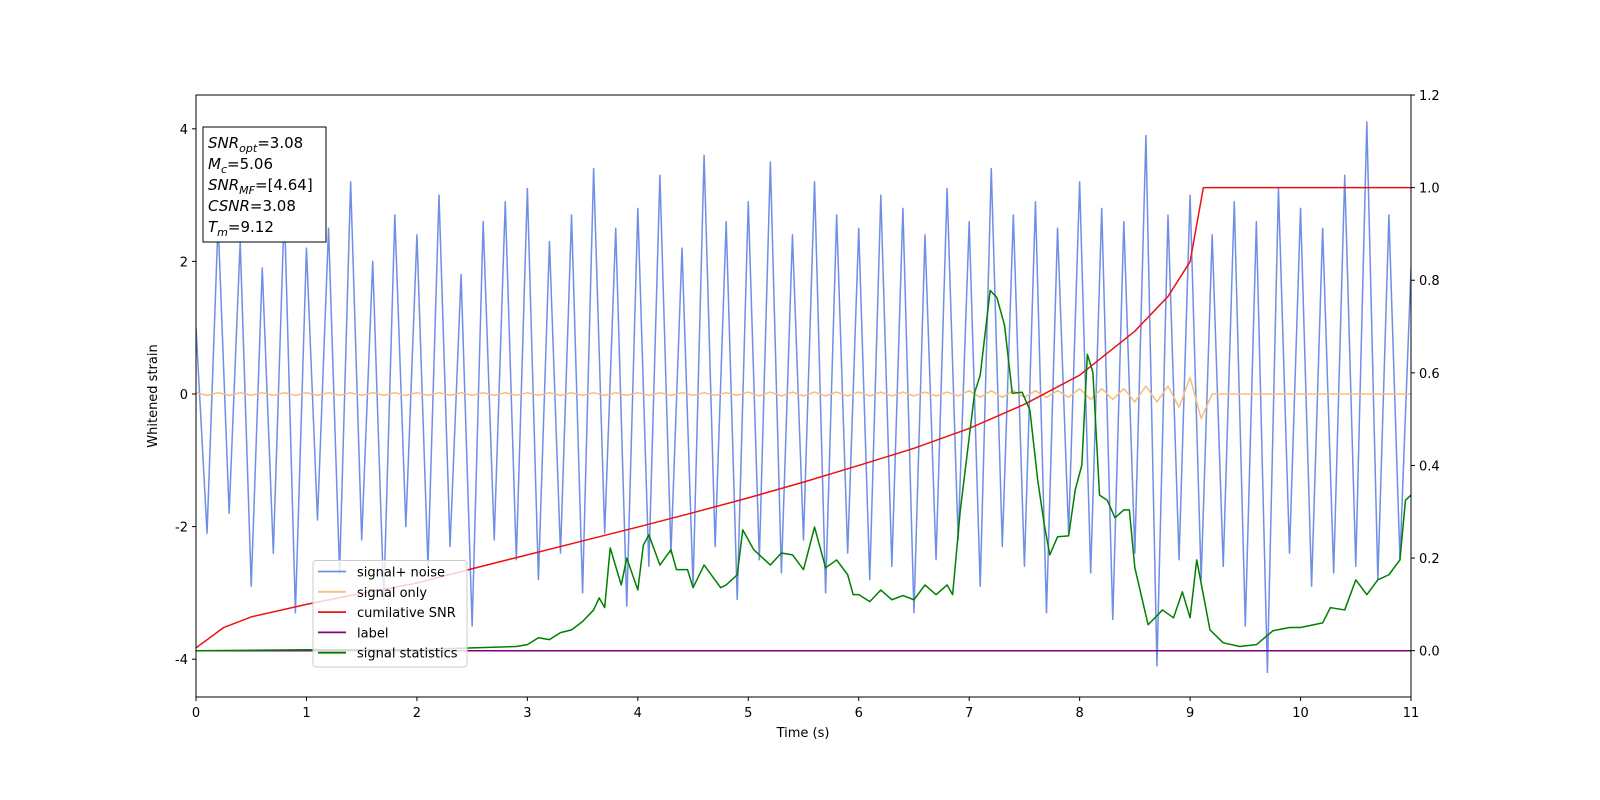 The width and height of the screenshot is (1600, 800). I want to click on annotation-line: SNRMF=[4.64], so click(260, 186).